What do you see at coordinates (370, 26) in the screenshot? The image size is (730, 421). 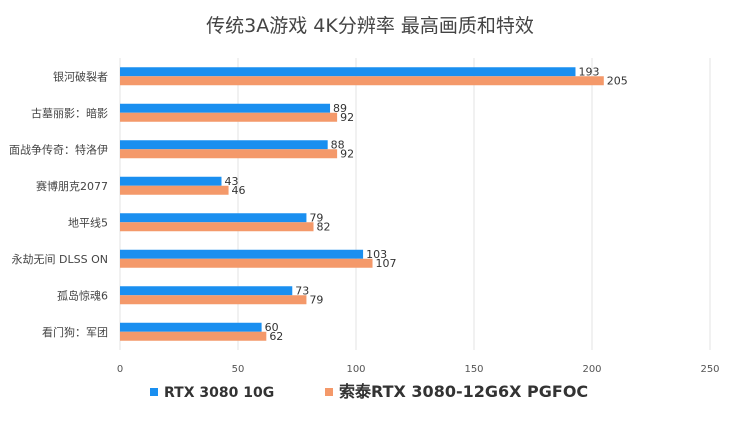 I see `chart-title: 传统3A游戏 4K分辨率 最高画质和特效` at bounding box center [370, 26].